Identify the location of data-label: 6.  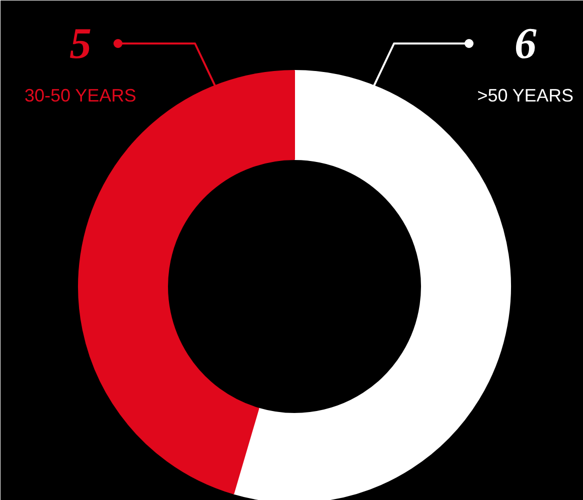
(525, 43).